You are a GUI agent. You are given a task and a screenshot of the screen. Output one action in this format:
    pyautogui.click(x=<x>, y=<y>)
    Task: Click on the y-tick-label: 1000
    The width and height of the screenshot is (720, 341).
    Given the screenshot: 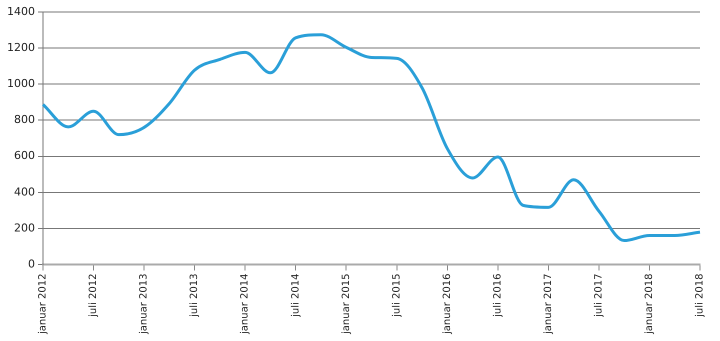 What is the action you would take?
    pyautogui.click(x=20, y=83)
    